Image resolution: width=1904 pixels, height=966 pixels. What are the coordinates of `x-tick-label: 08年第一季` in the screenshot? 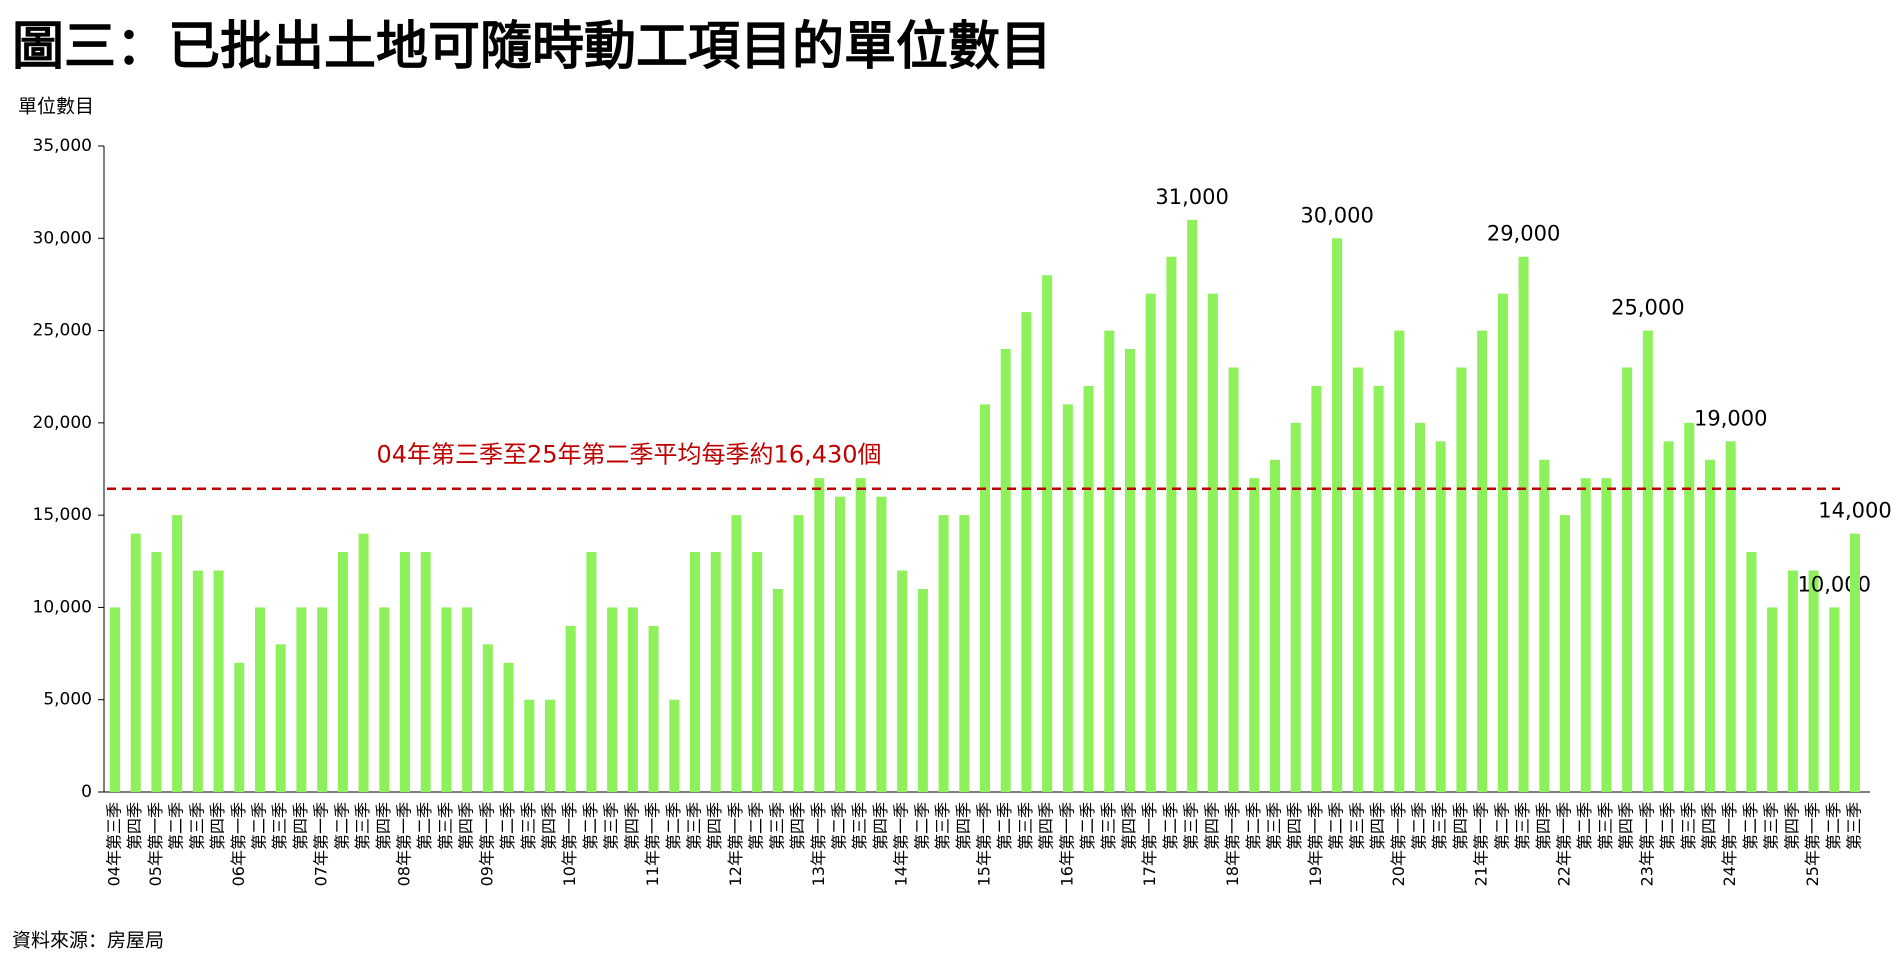 It's located at (404, 844).